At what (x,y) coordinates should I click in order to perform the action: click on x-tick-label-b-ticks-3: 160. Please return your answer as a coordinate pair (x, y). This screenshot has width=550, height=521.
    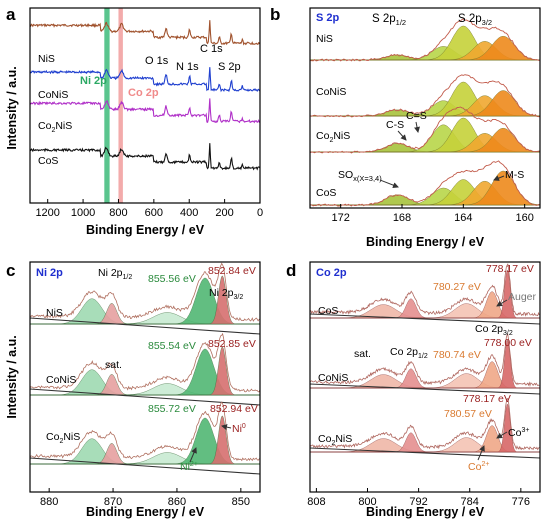
    Looking at the image, I should click on (524, 218).